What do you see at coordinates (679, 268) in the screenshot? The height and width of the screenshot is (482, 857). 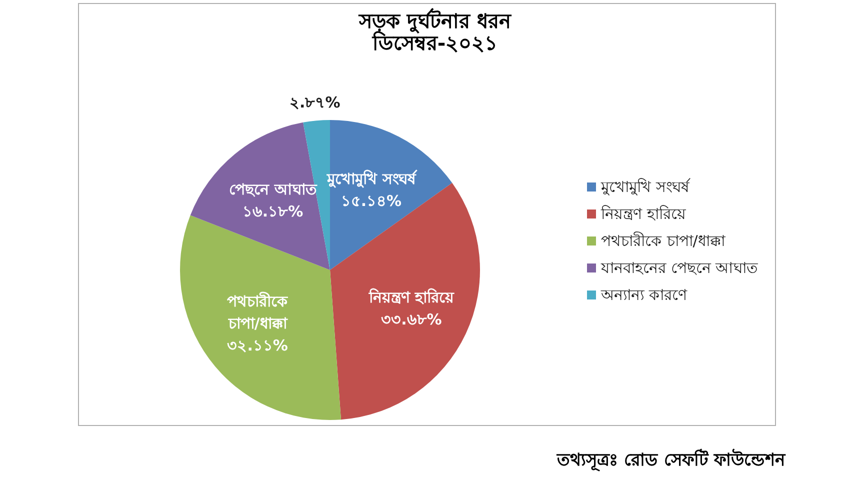 I see `legend-label: যানবাহনের পেছনে আঘাত` at bounding box center [679, 268].